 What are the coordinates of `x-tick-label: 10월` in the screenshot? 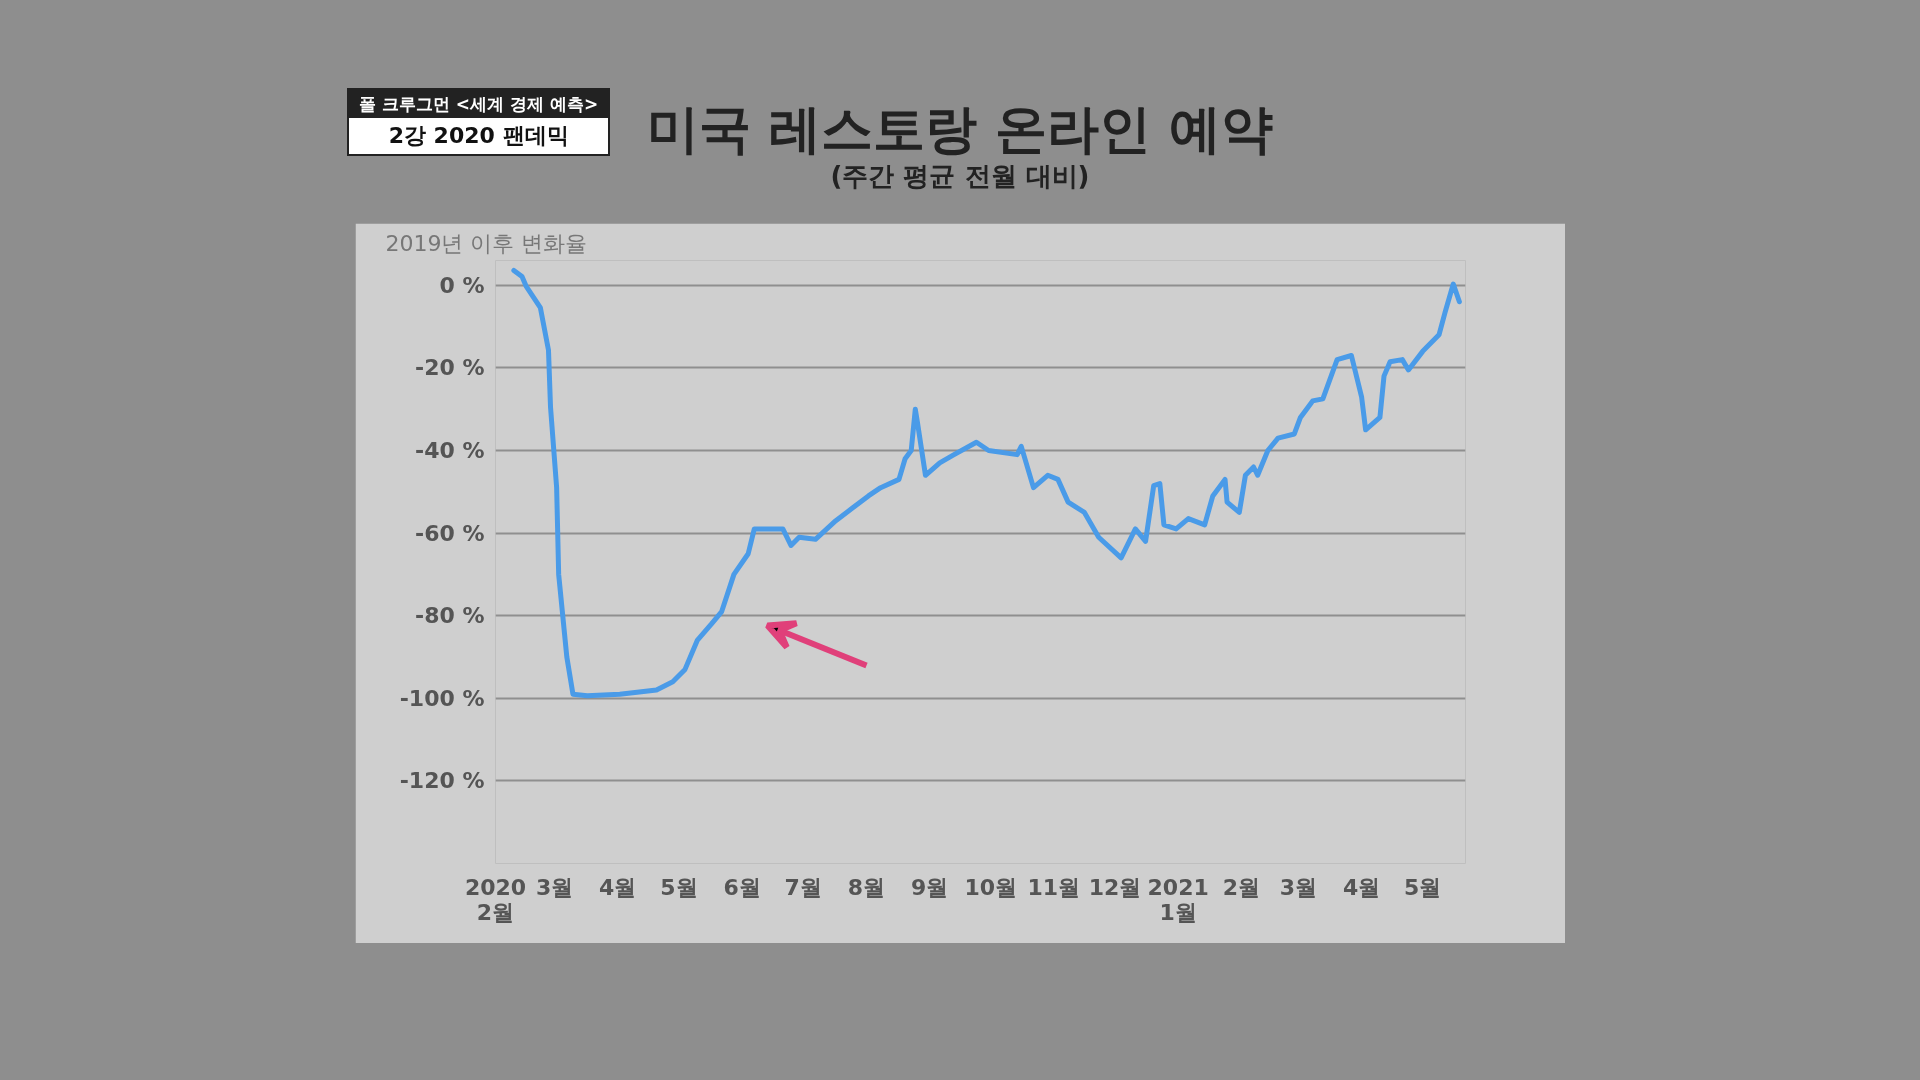 It's located at (991, 887).